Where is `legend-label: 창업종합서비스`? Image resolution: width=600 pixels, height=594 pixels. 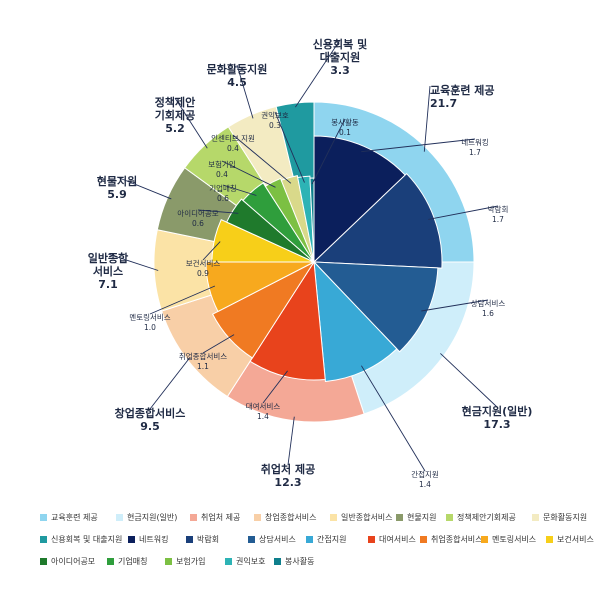 legend-label: 창업종합서비스 is located at coordinates (291, 517).